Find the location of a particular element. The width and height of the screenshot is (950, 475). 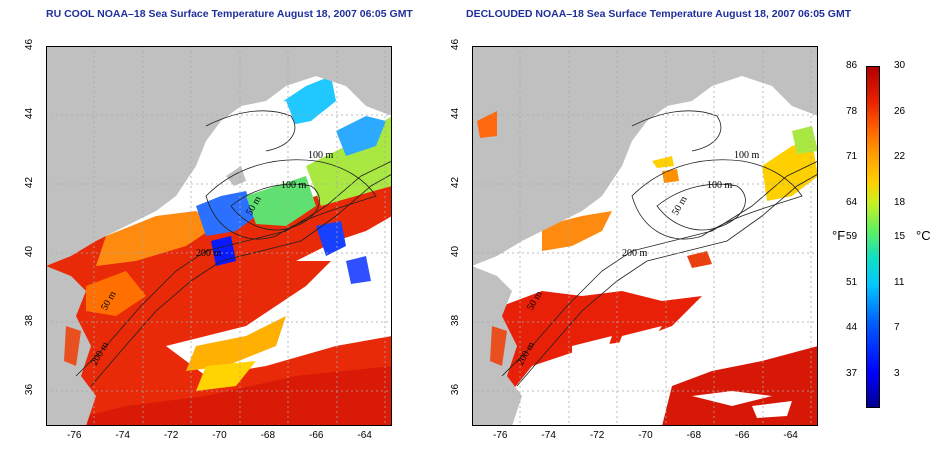

celsius-unit-label: °C is located at coordinates (923, 235).